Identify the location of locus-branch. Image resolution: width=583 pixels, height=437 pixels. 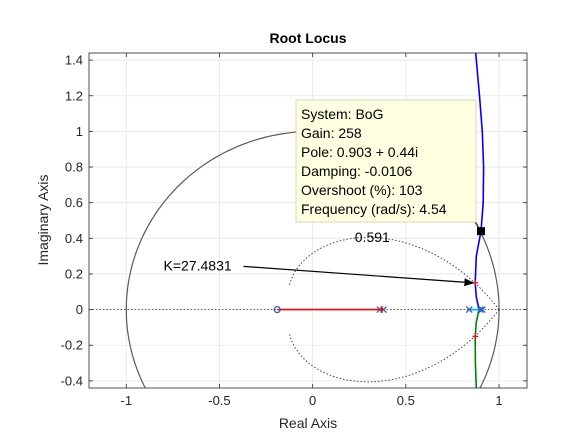
(479, 181).